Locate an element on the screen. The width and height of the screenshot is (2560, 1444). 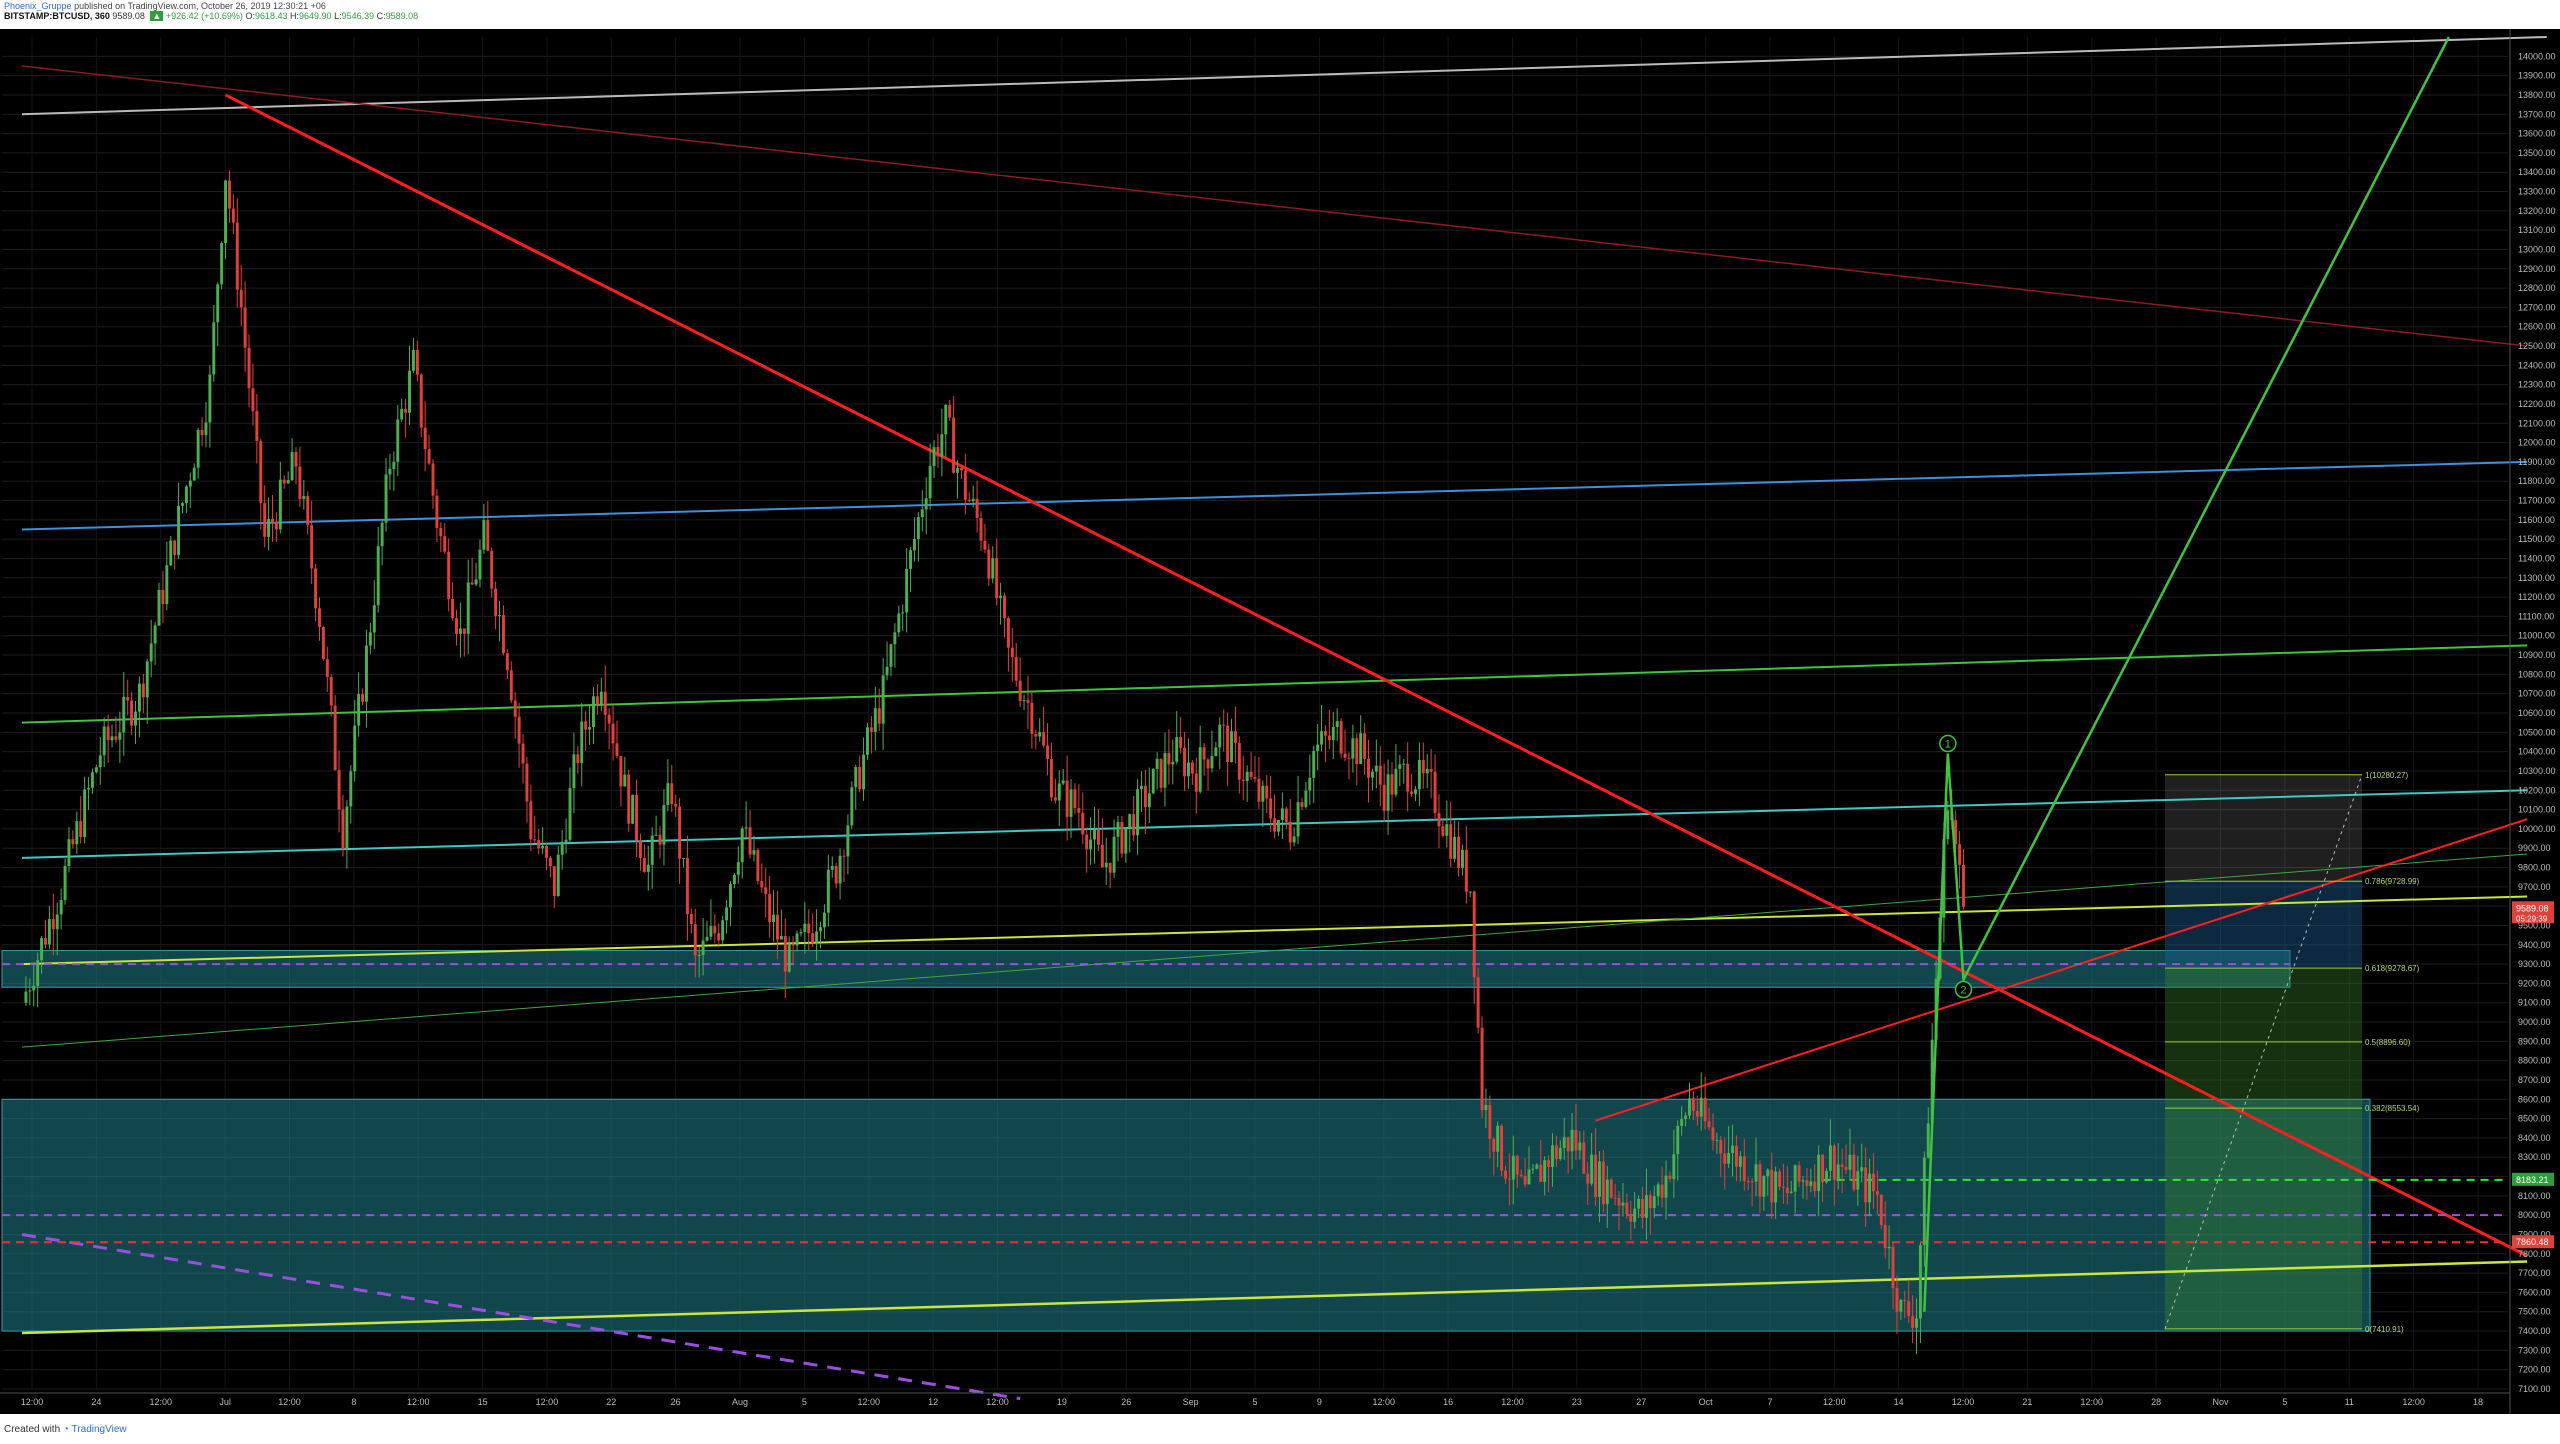
y-tick-label: 10400.00 is located at coordinates (2537, 752).